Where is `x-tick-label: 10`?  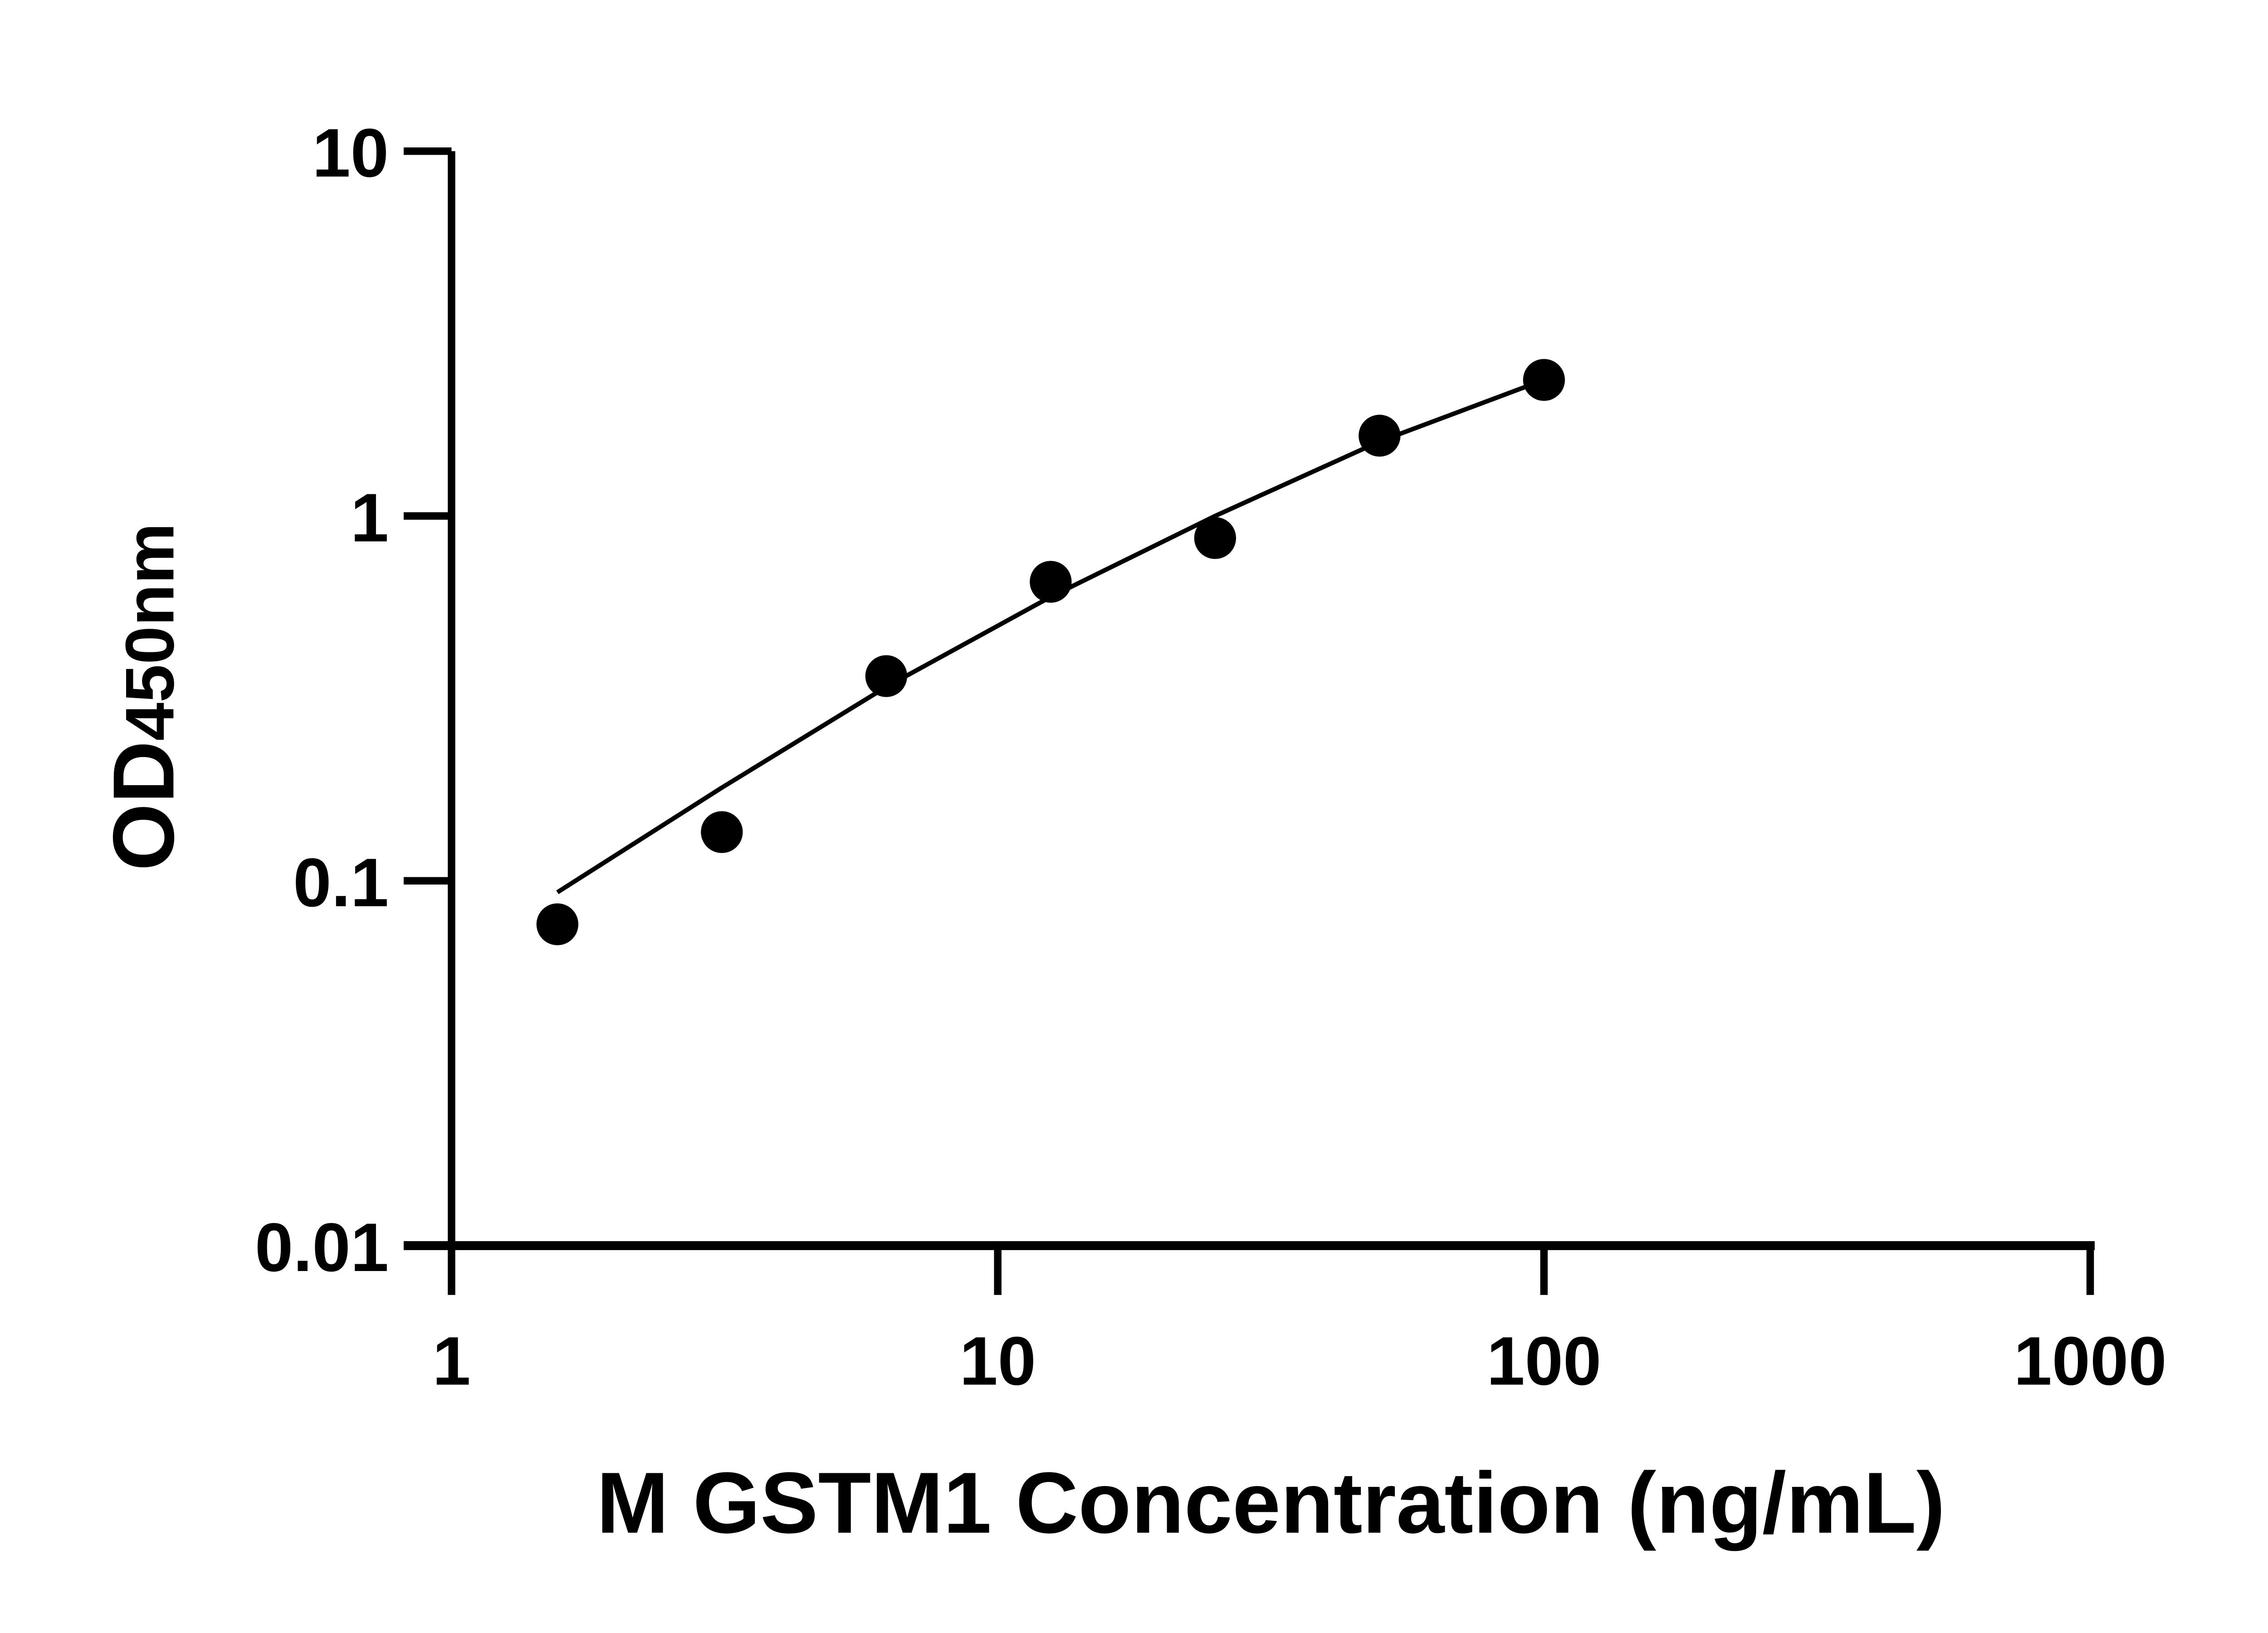
x-tick-label: 10 is located at coordinates (998, 1361).